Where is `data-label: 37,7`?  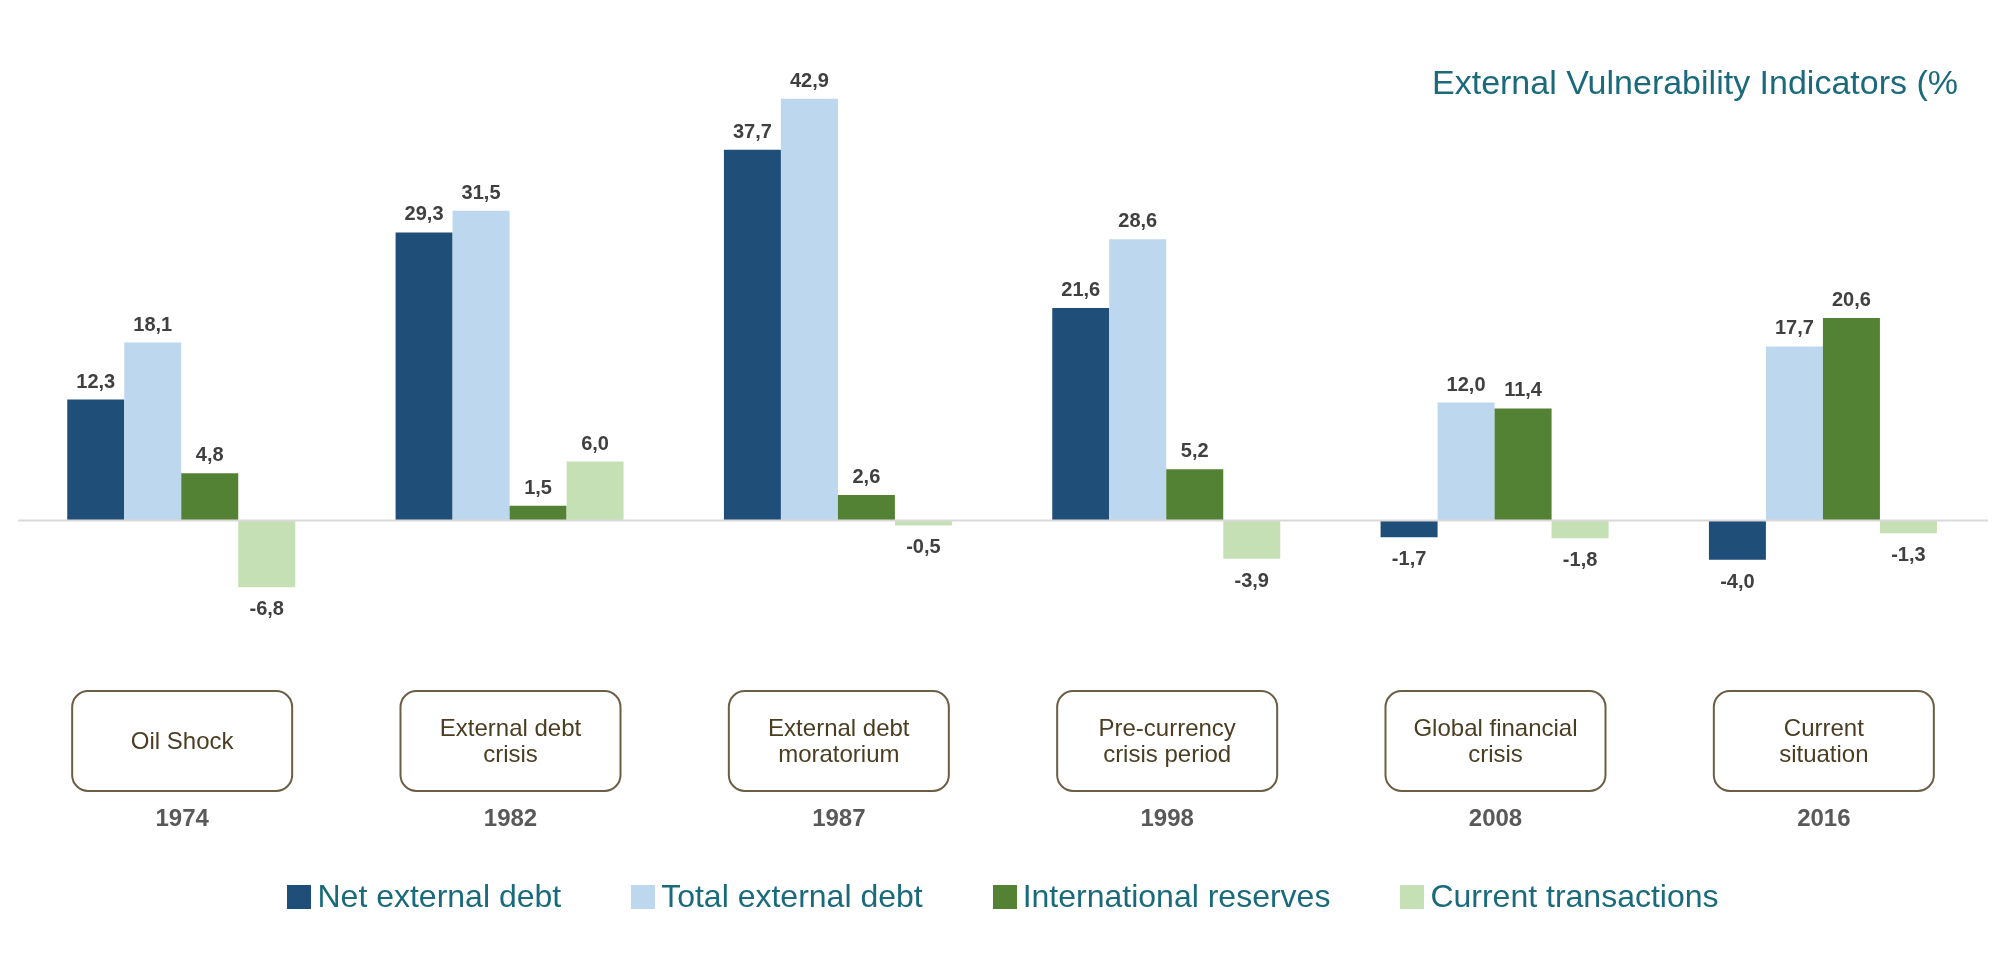 data-label: 37,7 is located at coordinates (752, 130).